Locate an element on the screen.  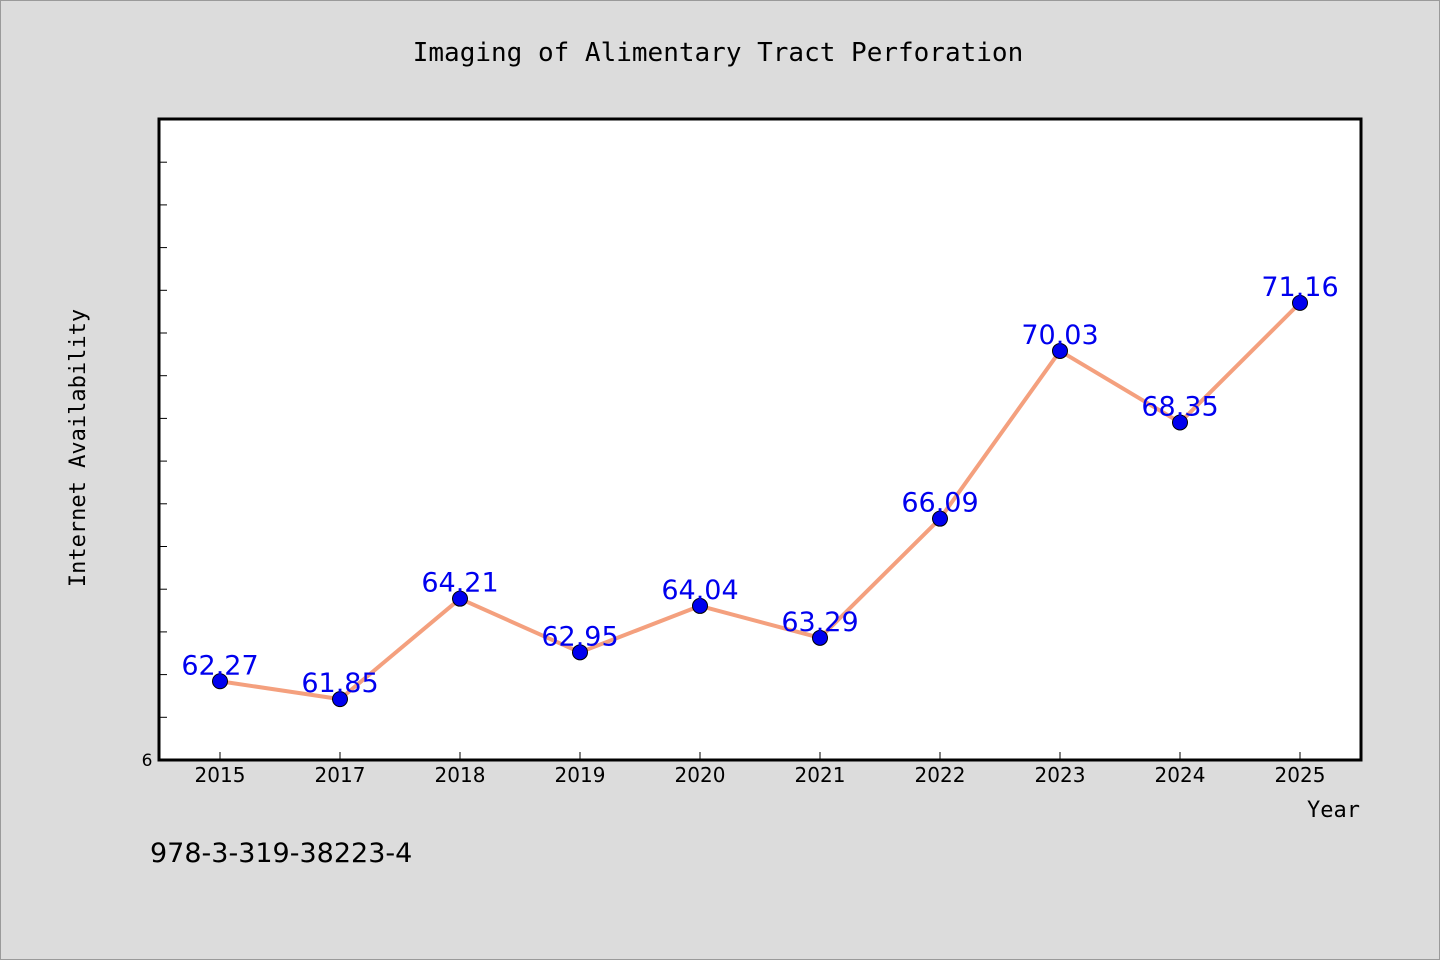
x-axis-ticks: 2015 2017 2018 2019 2020 2021 2022 2023 2024 2025 is located at coordinates (760, 769).